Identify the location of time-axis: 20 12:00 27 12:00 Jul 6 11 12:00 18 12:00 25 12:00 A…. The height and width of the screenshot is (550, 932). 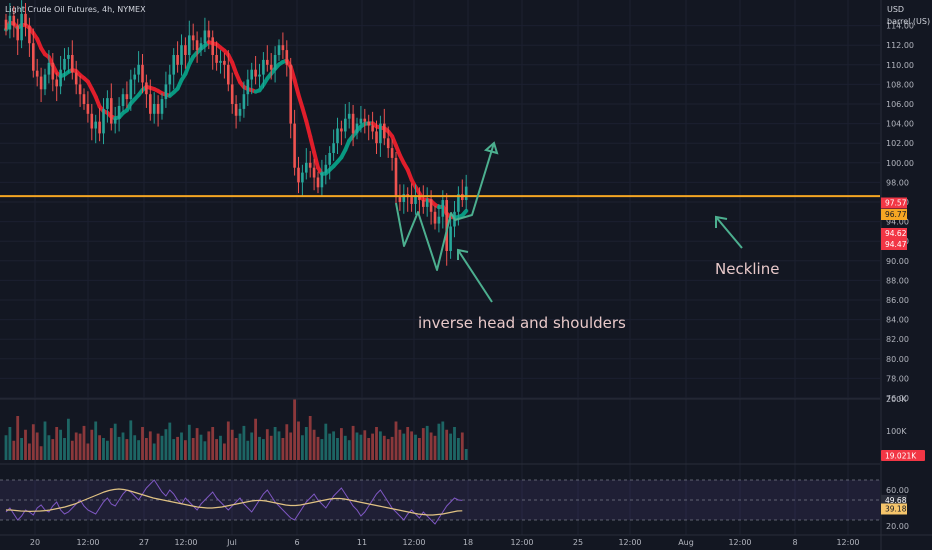
(445, 542).